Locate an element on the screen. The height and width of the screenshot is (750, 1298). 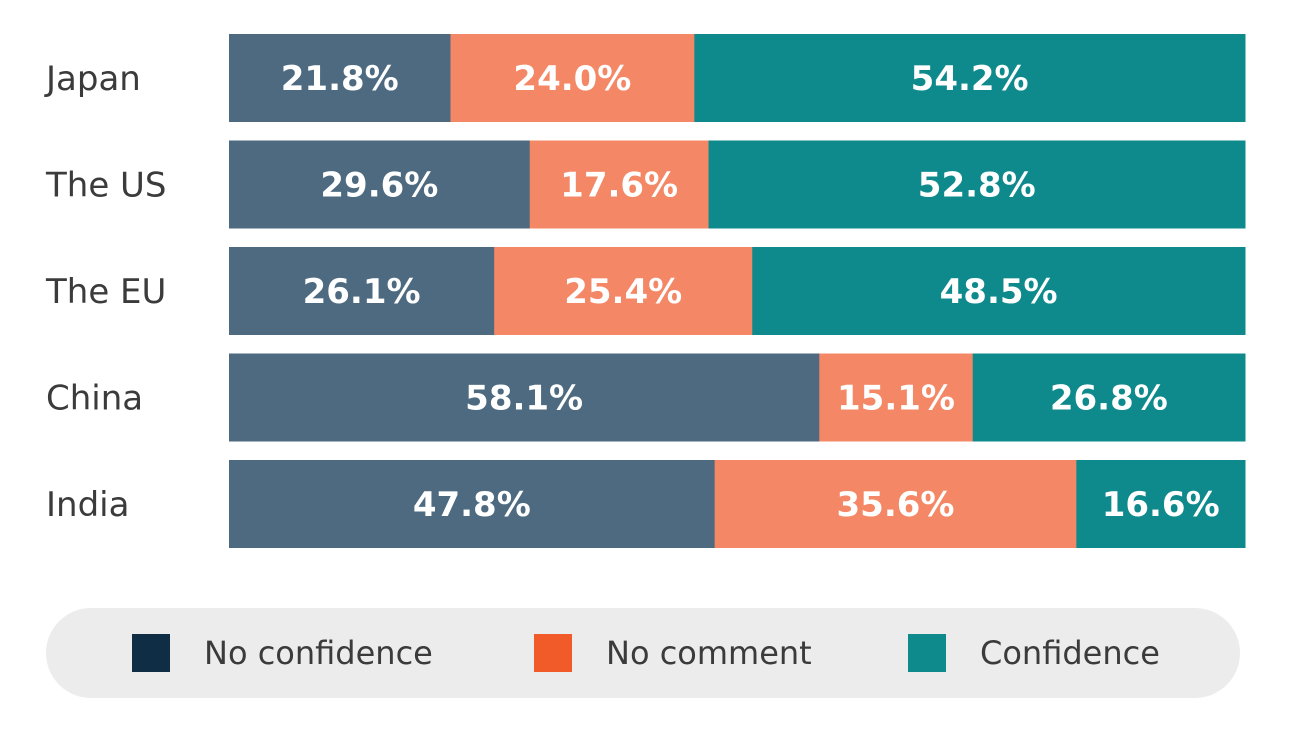
data-label-the-eu-no-comment: 25.4% is located at coordinates (623, 292).